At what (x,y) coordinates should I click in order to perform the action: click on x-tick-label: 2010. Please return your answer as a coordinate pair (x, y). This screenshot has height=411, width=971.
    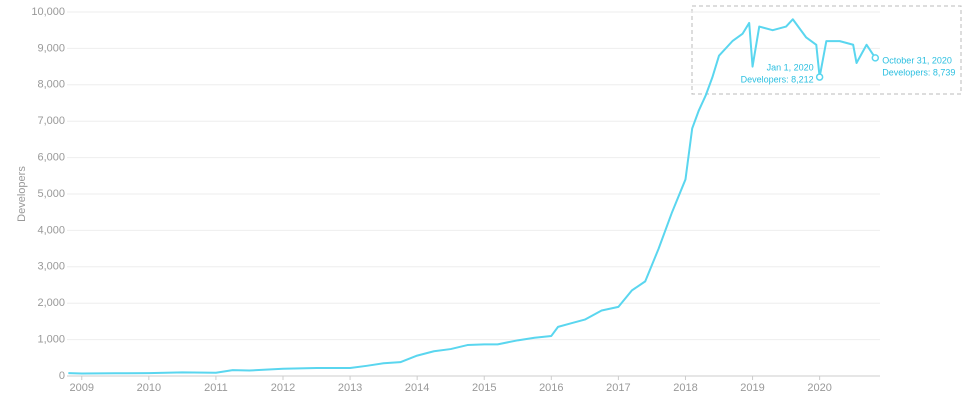
    Looking at the image, I should click on (149, 388).